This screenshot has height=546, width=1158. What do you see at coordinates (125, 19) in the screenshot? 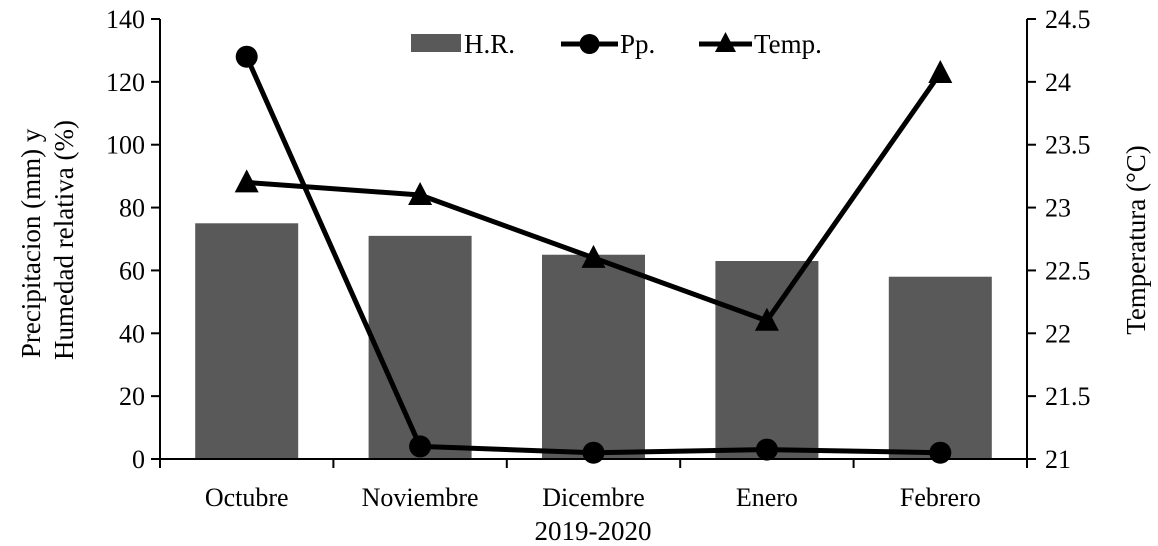
I see `left-y-tick-label-7: 140` at bounding box center [125, 19].